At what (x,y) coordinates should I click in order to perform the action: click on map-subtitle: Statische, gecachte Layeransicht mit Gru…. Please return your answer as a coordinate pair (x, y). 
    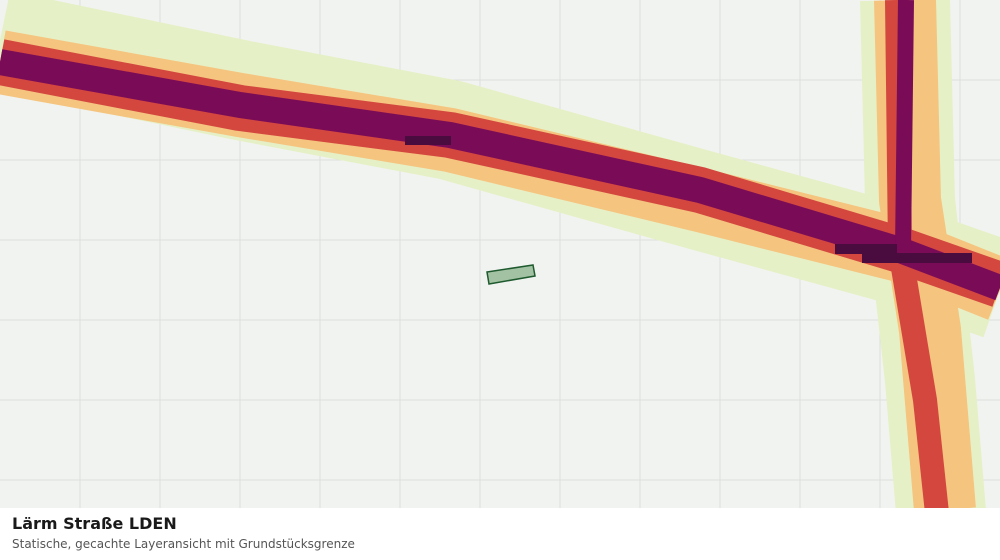
    Looking at the image, I should click on (183, 544).